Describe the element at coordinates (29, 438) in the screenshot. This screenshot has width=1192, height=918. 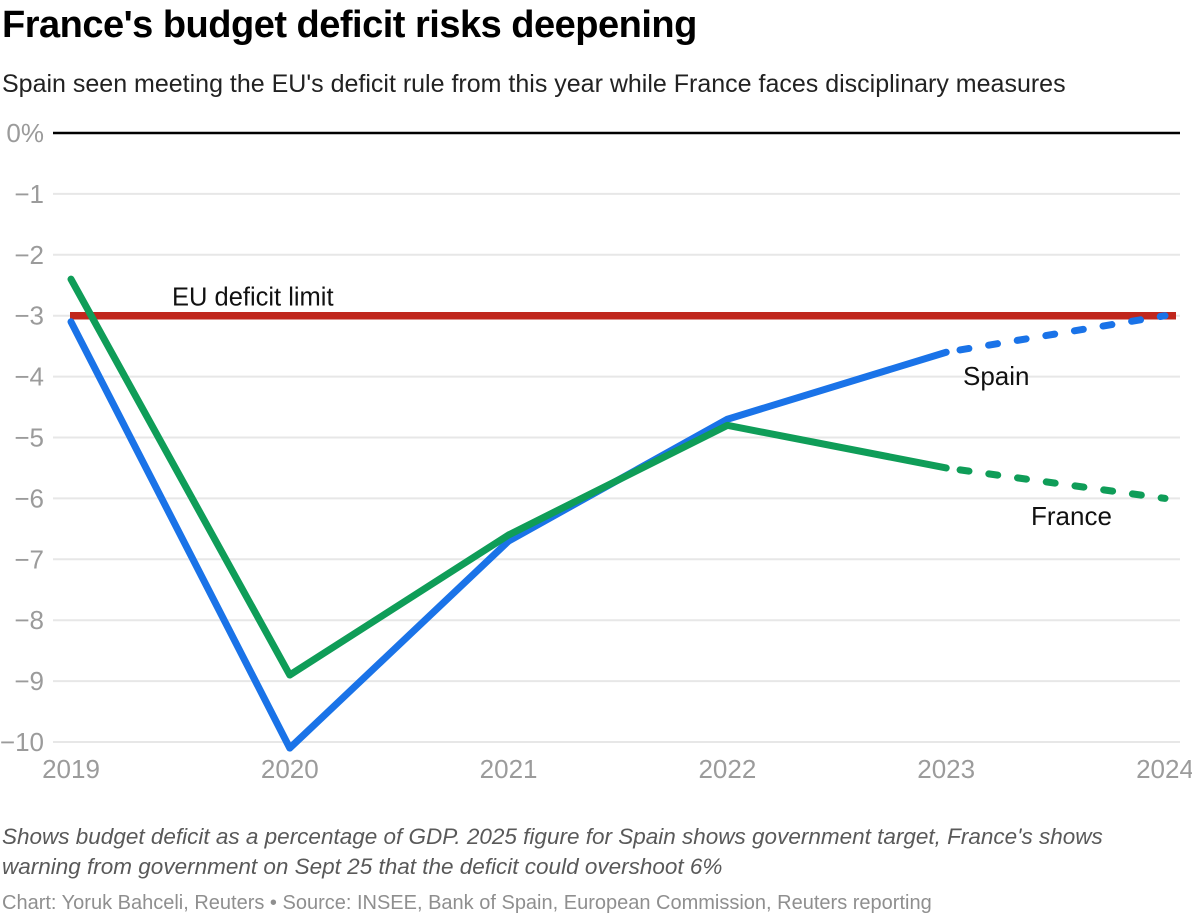
I see `y-axis-tick-label: −5` at that location.